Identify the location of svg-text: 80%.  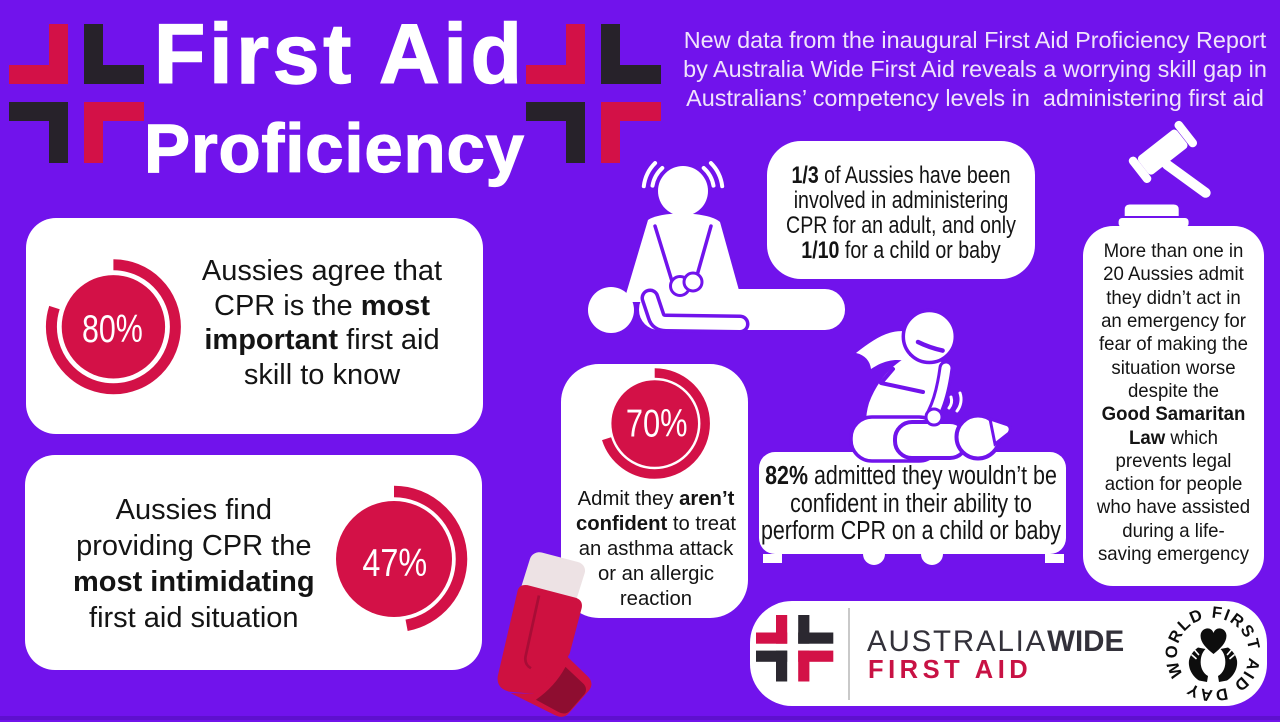
(112, 329).